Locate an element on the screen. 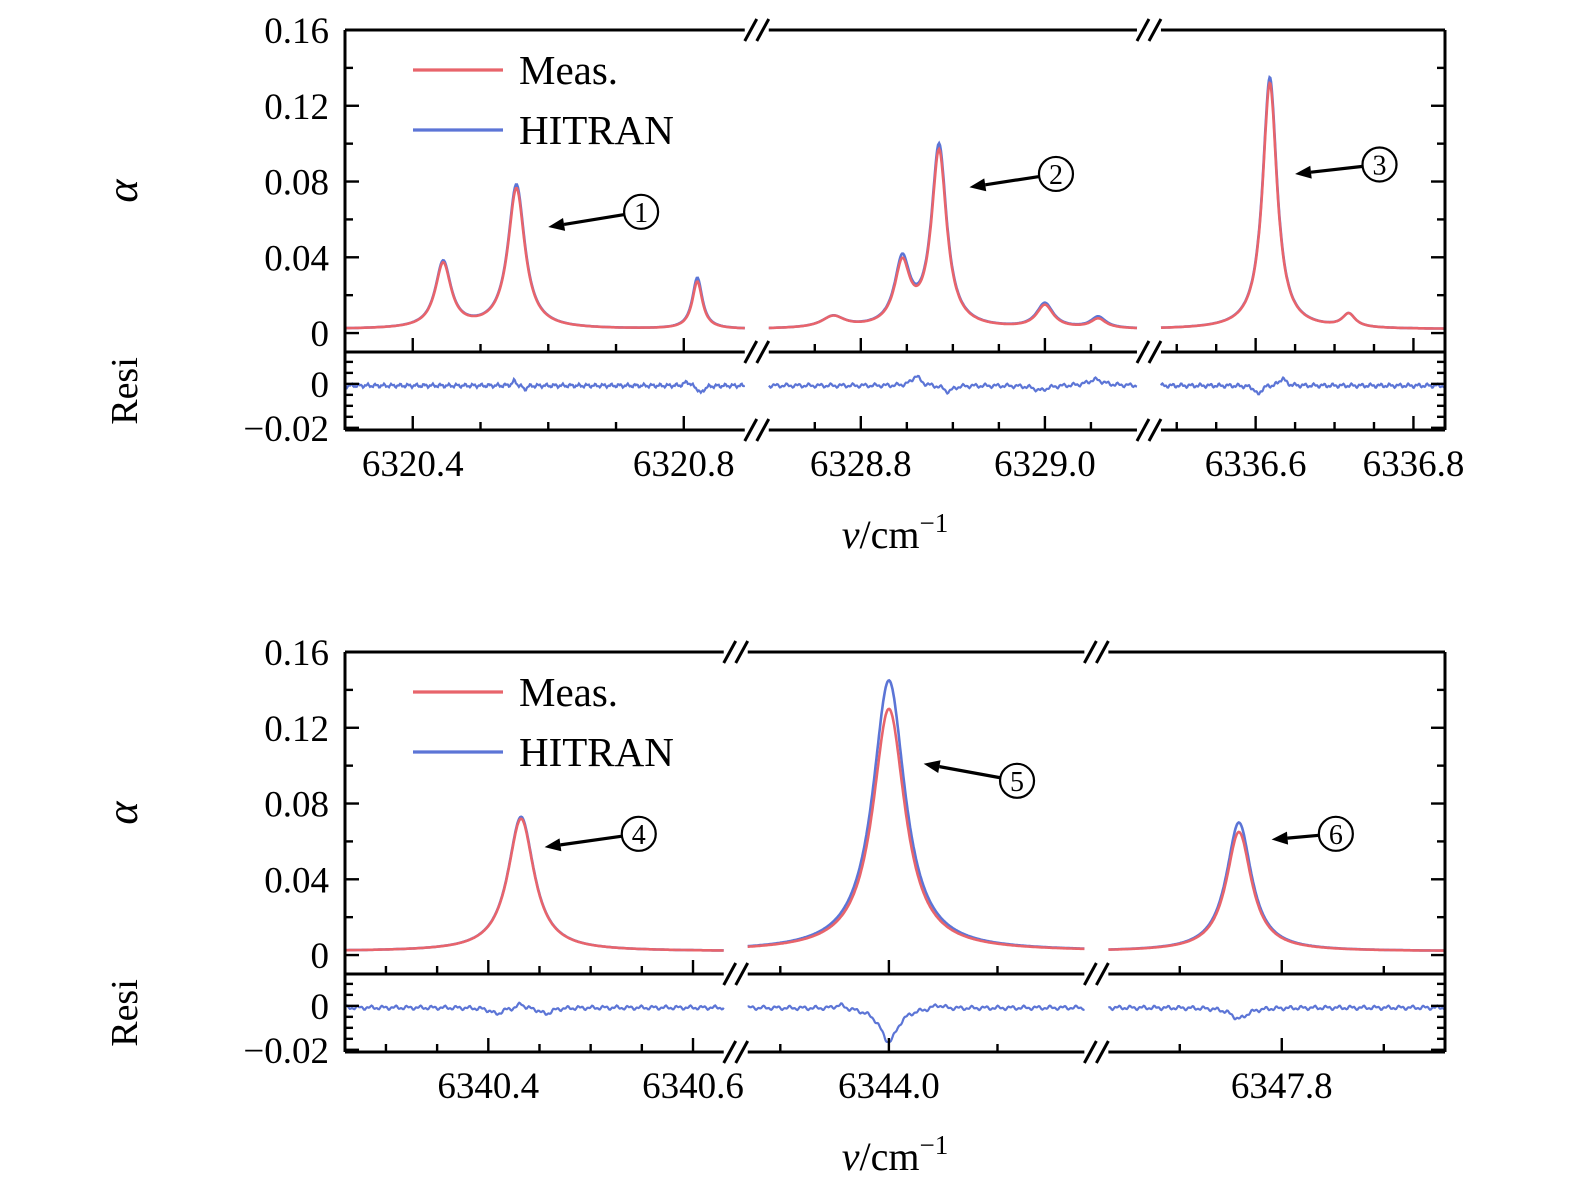  xaxis-label: ν/cm−1 is located at coordinates (895, 1154).